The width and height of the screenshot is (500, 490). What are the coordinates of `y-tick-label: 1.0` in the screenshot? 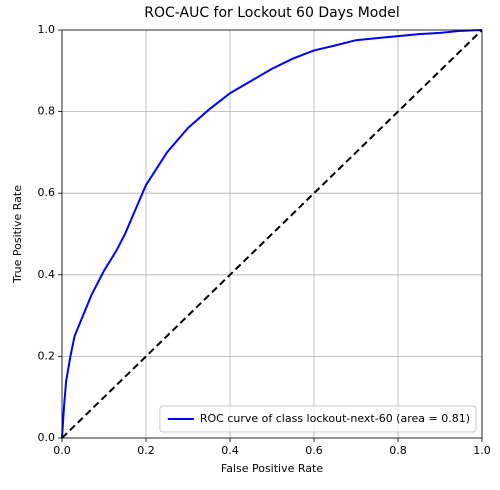 It's located at (47, 29).